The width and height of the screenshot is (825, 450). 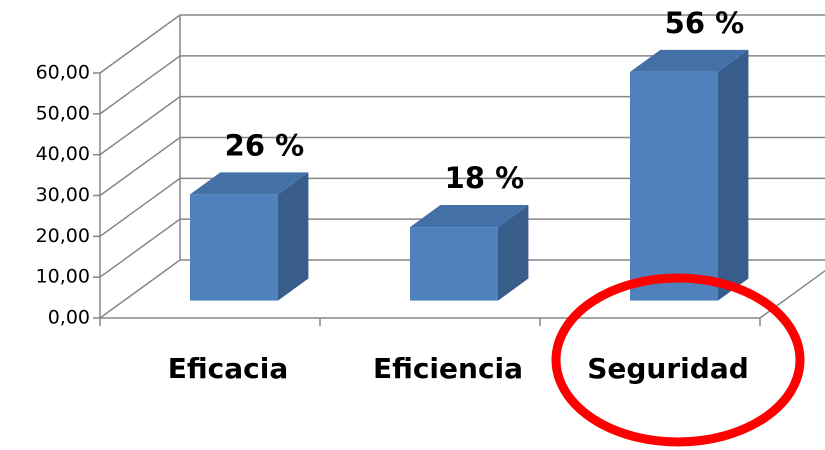 I want to click on value-label: 18 %, so click(x=485, y=178).